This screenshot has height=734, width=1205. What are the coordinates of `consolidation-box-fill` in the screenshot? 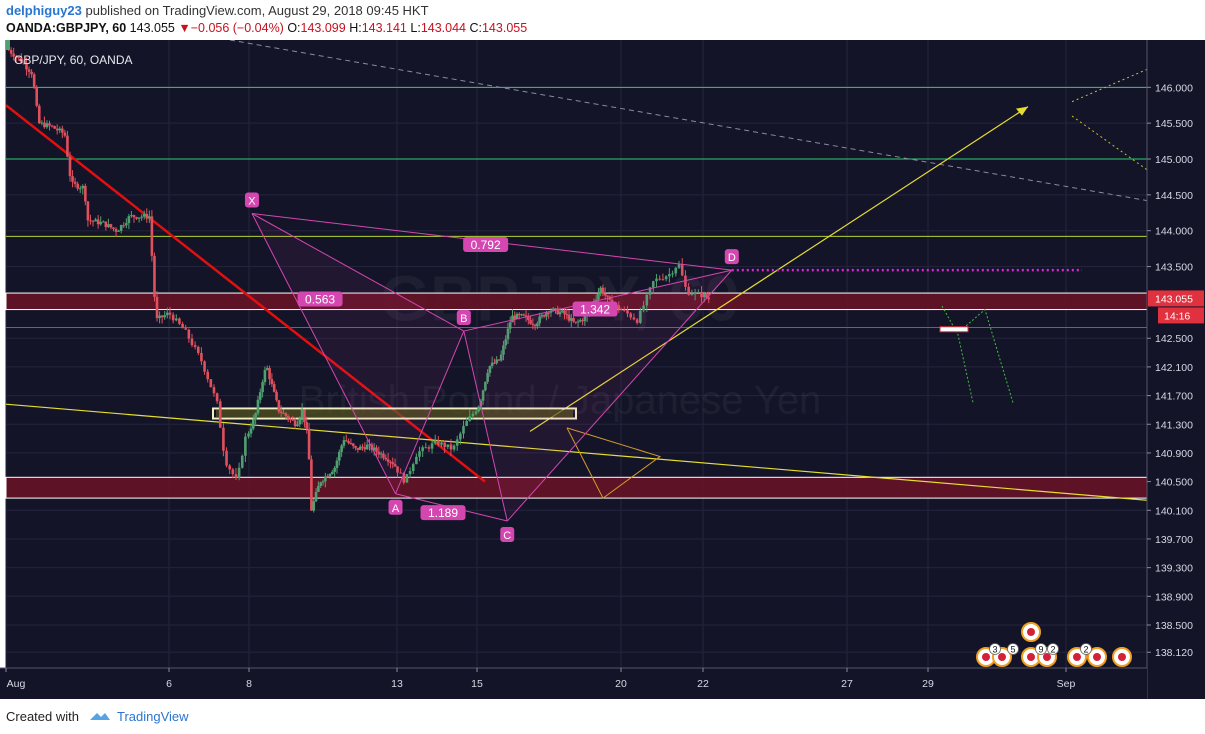 It's located at (394, 413).